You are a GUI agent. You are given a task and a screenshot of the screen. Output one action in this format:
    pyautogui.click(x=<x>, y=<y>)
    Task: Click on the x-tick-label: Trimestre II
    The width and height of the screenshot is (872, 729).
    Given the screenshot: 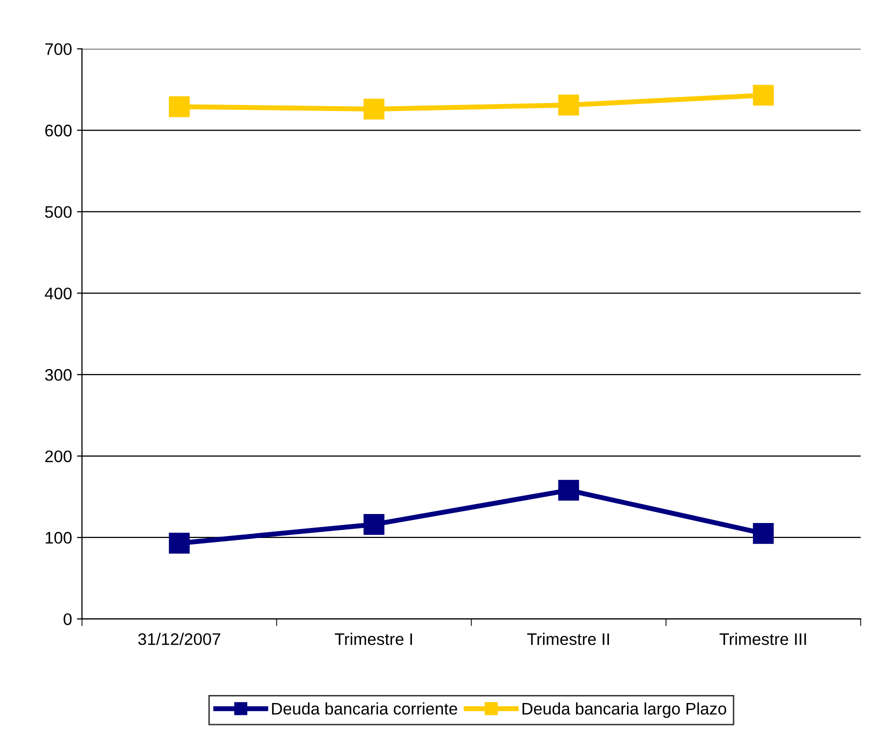 What is the action you would take?
    pyautogui.click(x=568, y=639)
    